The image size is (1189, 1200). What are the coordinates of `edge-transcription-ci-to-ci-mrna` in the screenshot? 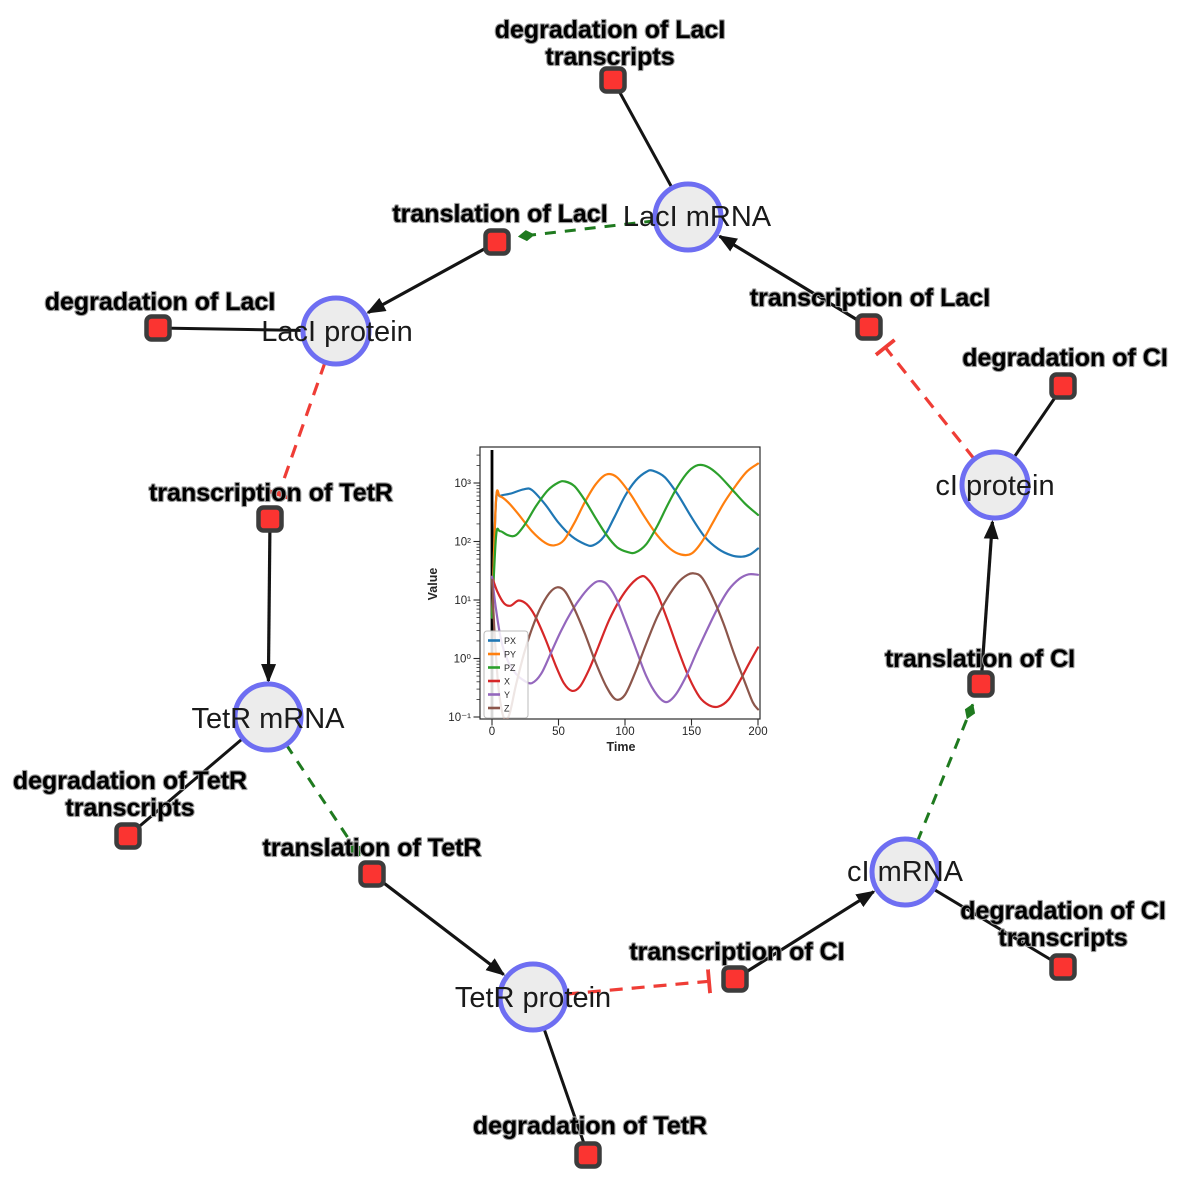 It's located at (805, 935).